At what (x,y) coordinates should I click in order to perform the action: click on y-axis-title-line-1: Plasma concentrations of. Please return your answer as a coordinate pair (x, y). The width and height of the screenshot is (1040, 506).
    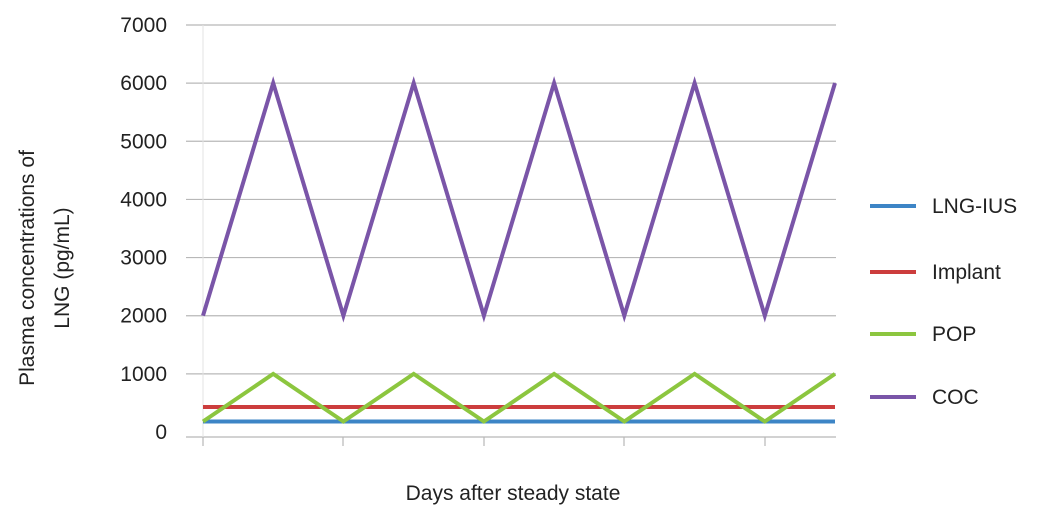
    Looking at the image, I should click on (27, 268).